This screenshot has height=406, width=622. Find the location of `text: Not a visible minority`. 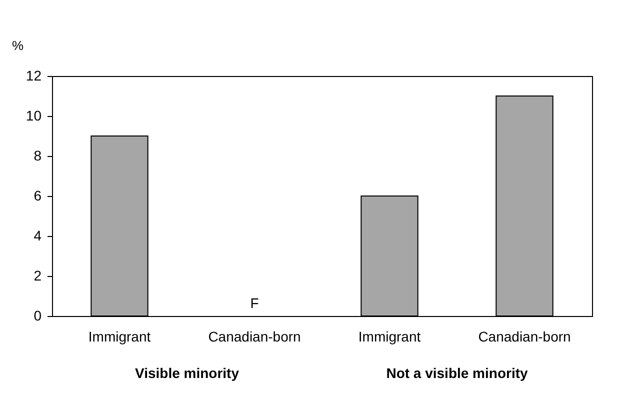

text: Not a visible minority is located at coordinates (457, 373).